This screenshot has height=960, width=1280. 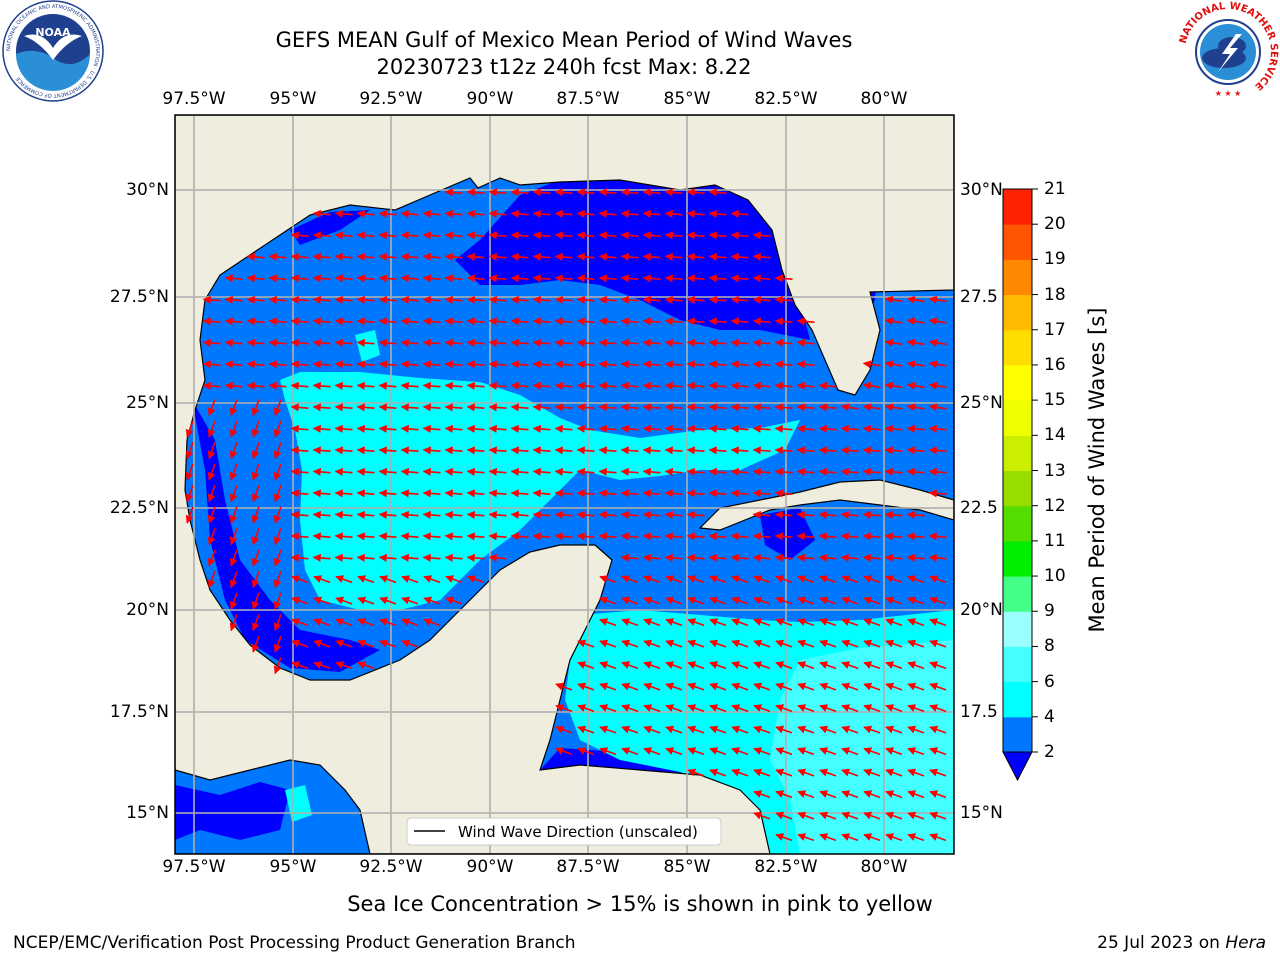 What do you see at coordinates (1097, 470) in the screenshot?
I see `colorbar-title: Mean Period of Wind Waves [s]` at bounding box center [1097, 470].